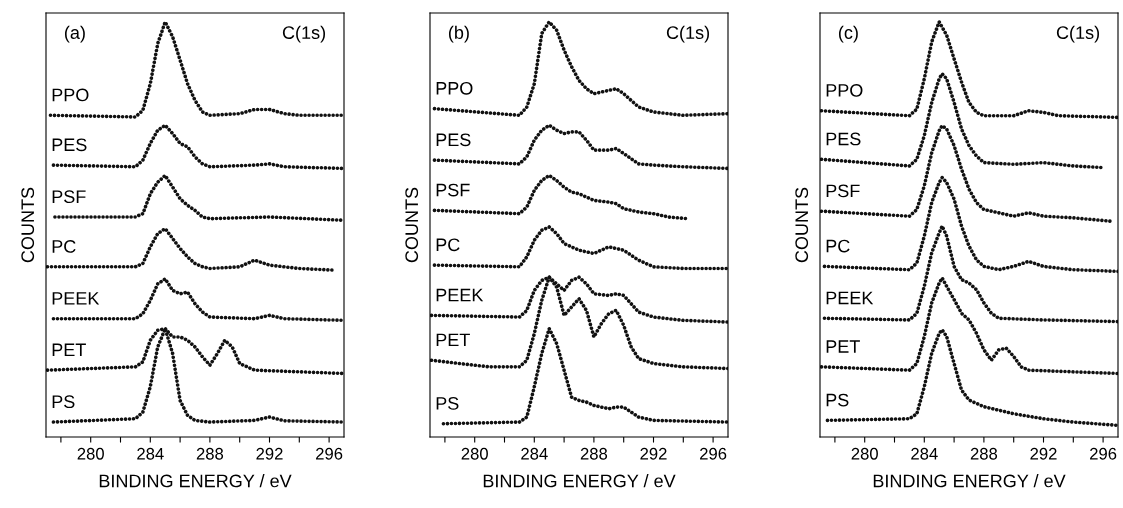  What do you see at coordinates (459, 34) in the screenshot?
I see `annotation: (b)` at bounding box center [459, 34].